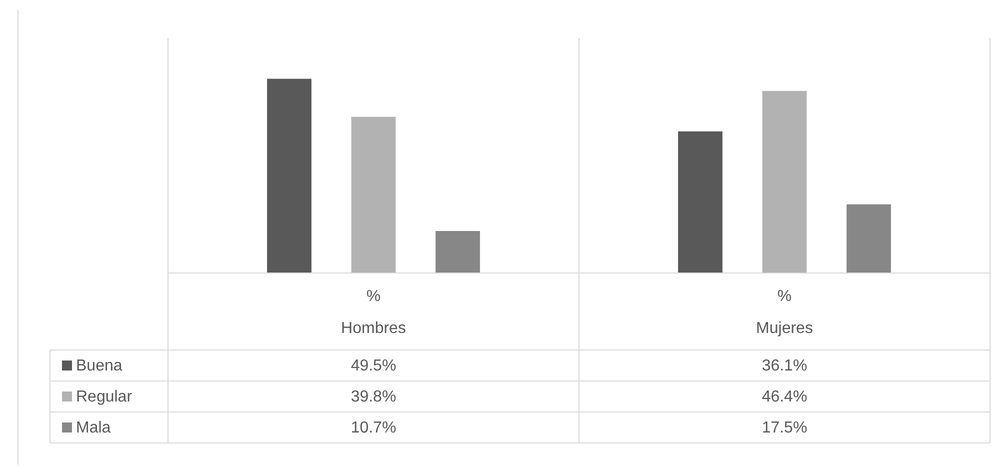  I want to click on x-tick-label: % Hombres, so click(373, 312).